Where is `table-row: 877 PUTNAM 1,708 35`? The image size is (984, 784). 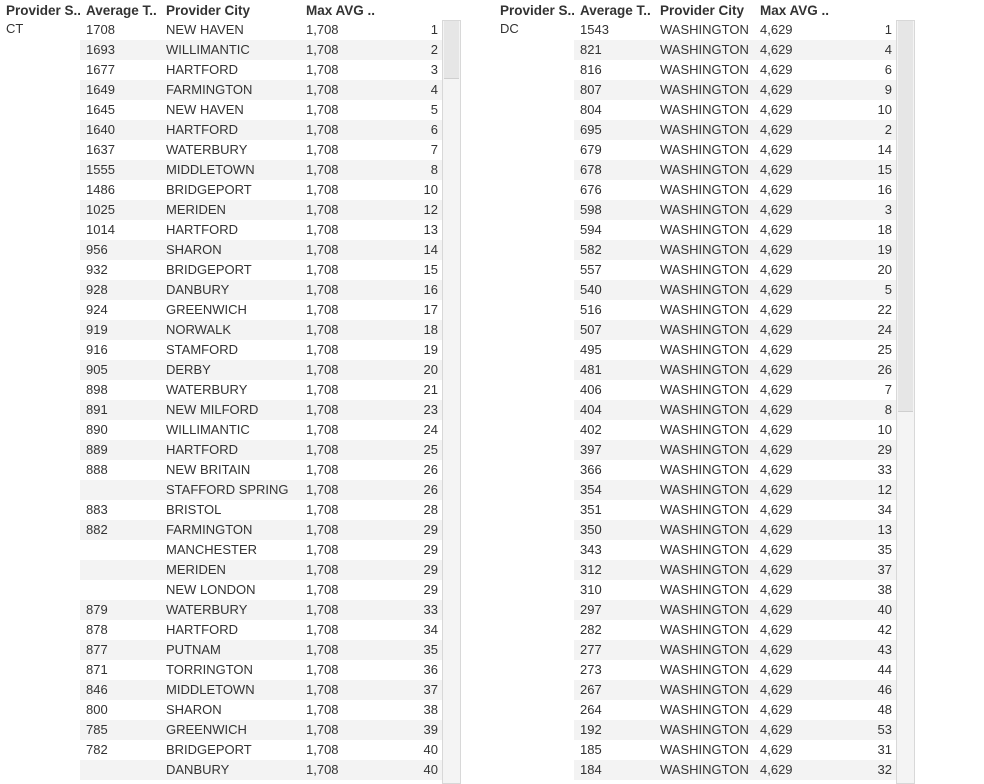 table-row: 877 PUTNAM 1,708 35 is located at coordinates (235, 650).